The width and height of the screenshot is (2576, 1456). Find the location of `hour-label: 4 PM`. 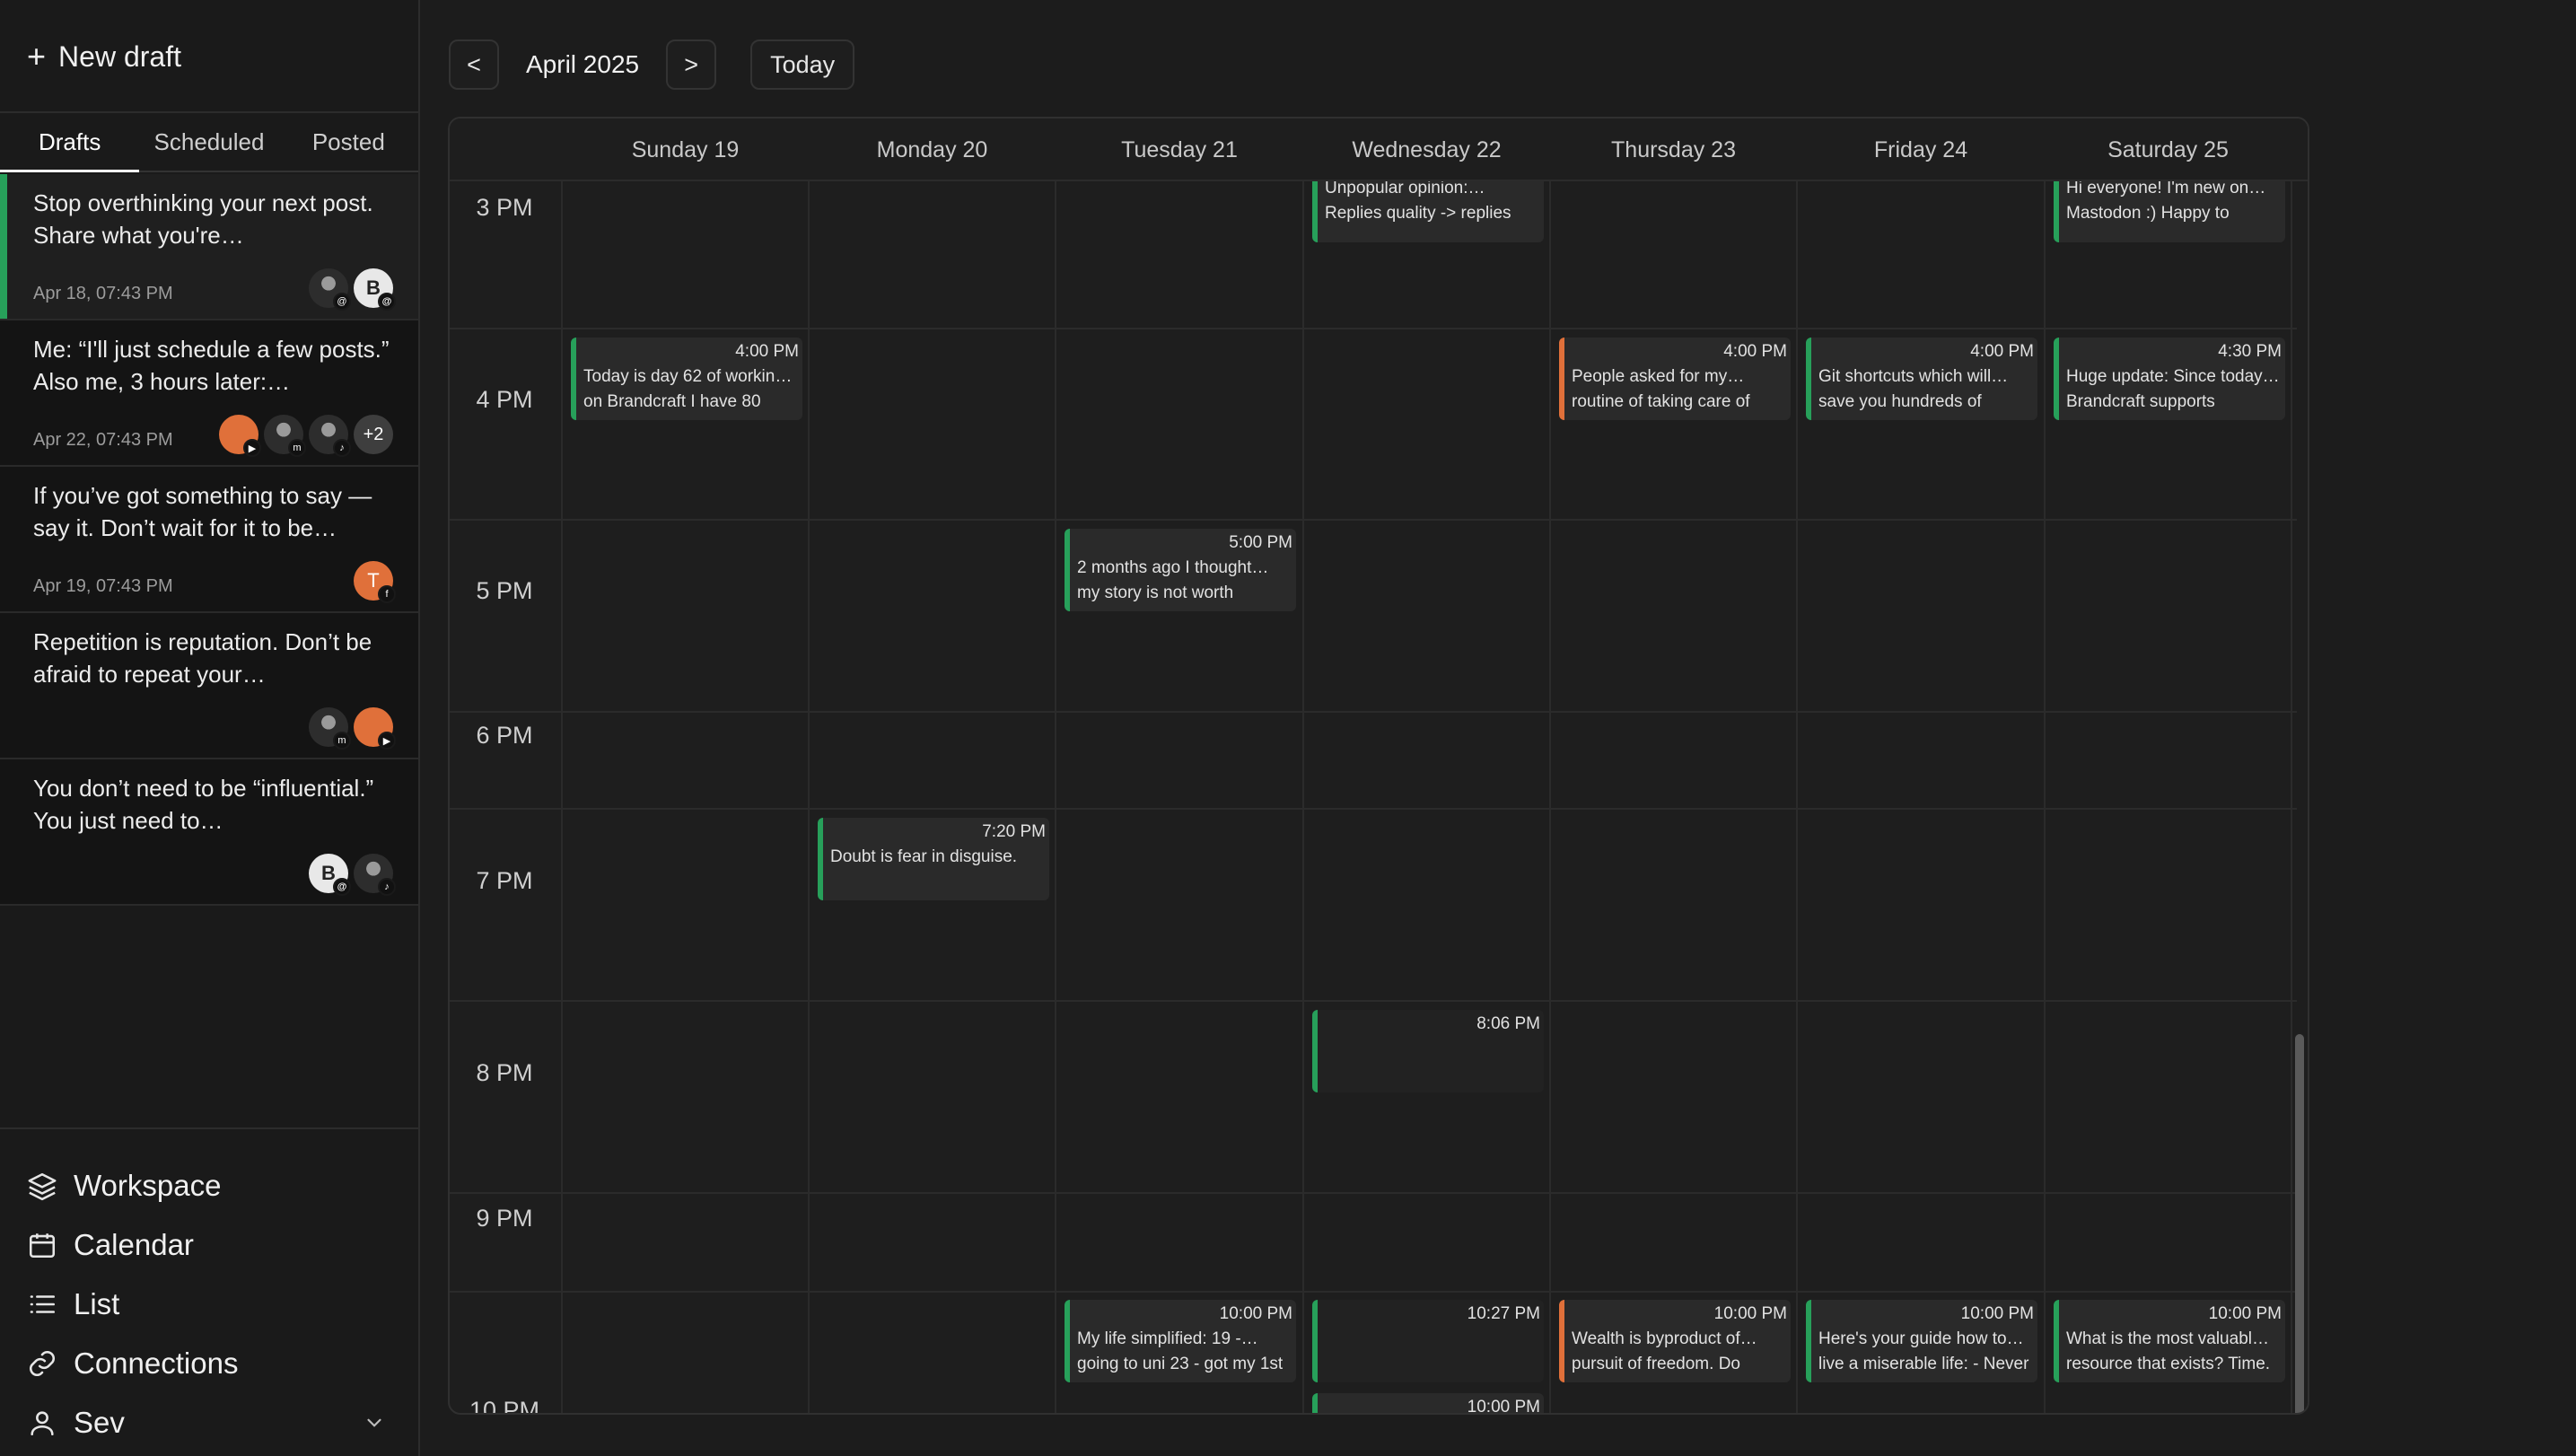

hour-label: 4 PM is located at coordinates (504, 399).